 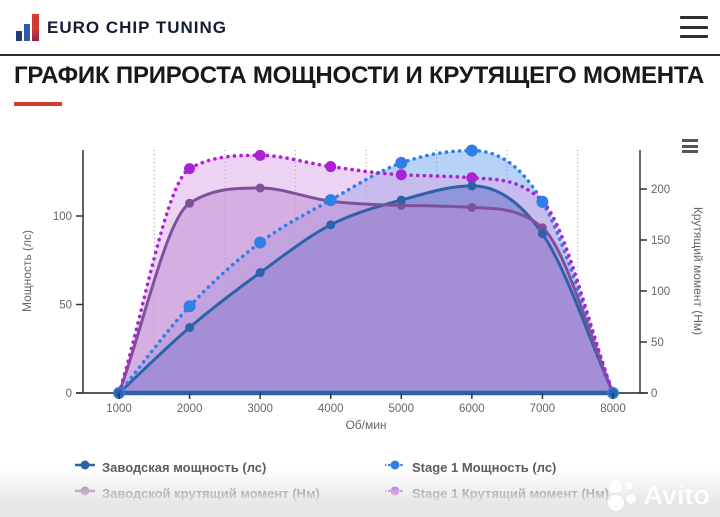 I want to click on legend-label: Заводской крутящий момент (Нм), so click(x=211, y=493).